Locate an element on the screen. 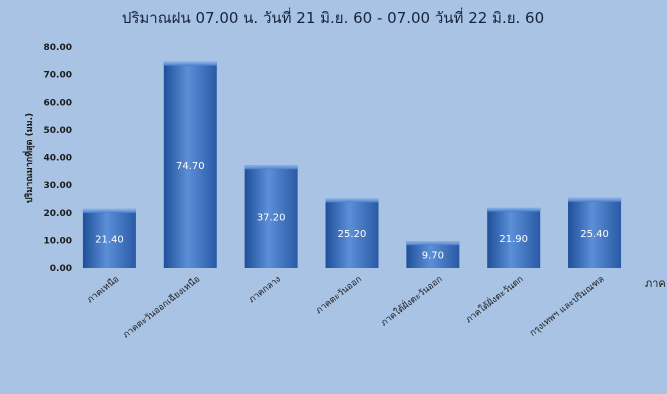 This screenshot has width=667, height=394. y-tick-label: 10.00 is located at coordinates (58, 241).